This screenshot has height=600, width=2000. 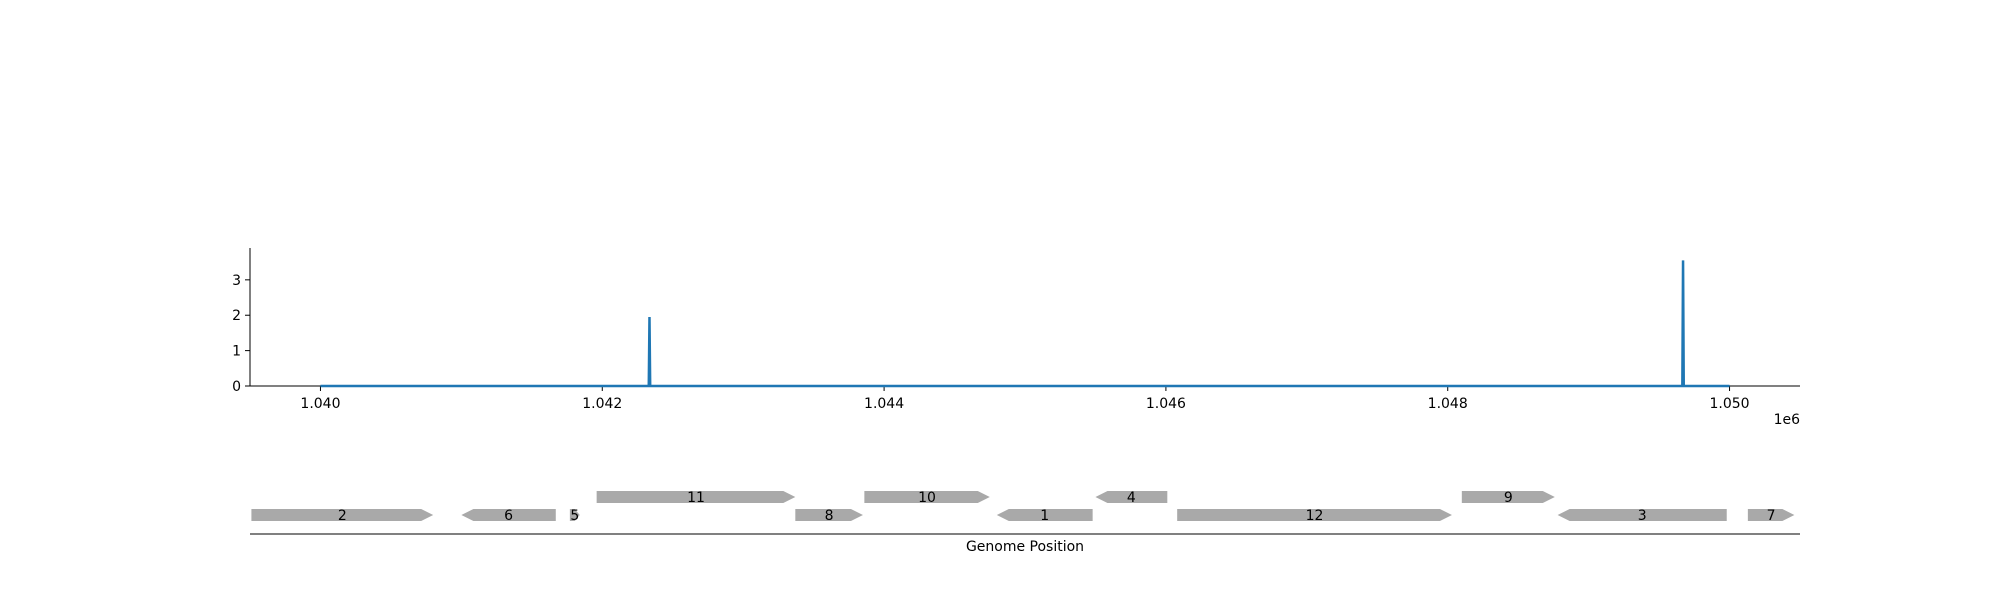 I want to click on x-axis-offset-label: 1e6, so click(x=1787, y=420).